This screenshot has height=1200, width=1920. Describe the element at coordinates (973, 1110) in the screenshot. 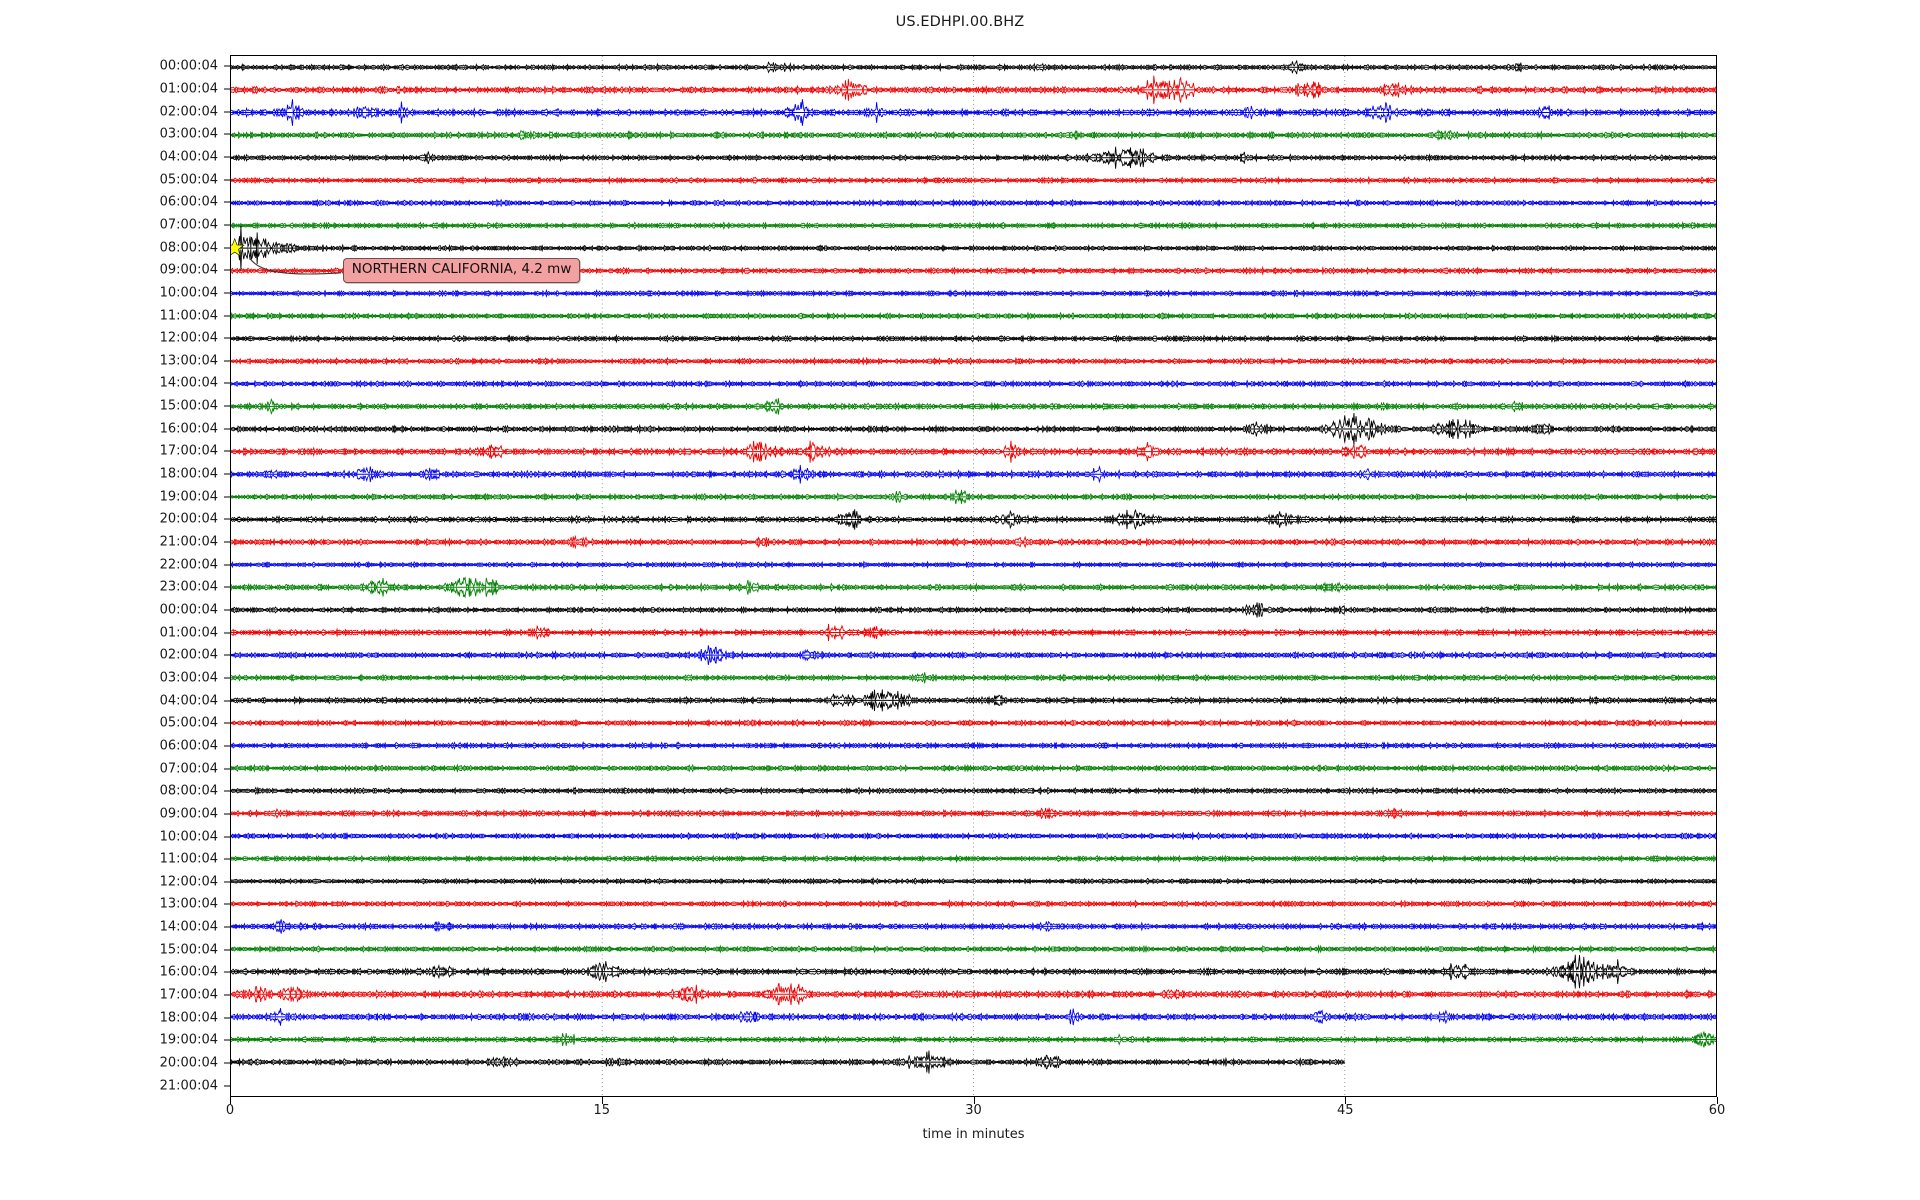

I see `x-axis-tick-label: 30` at that location.